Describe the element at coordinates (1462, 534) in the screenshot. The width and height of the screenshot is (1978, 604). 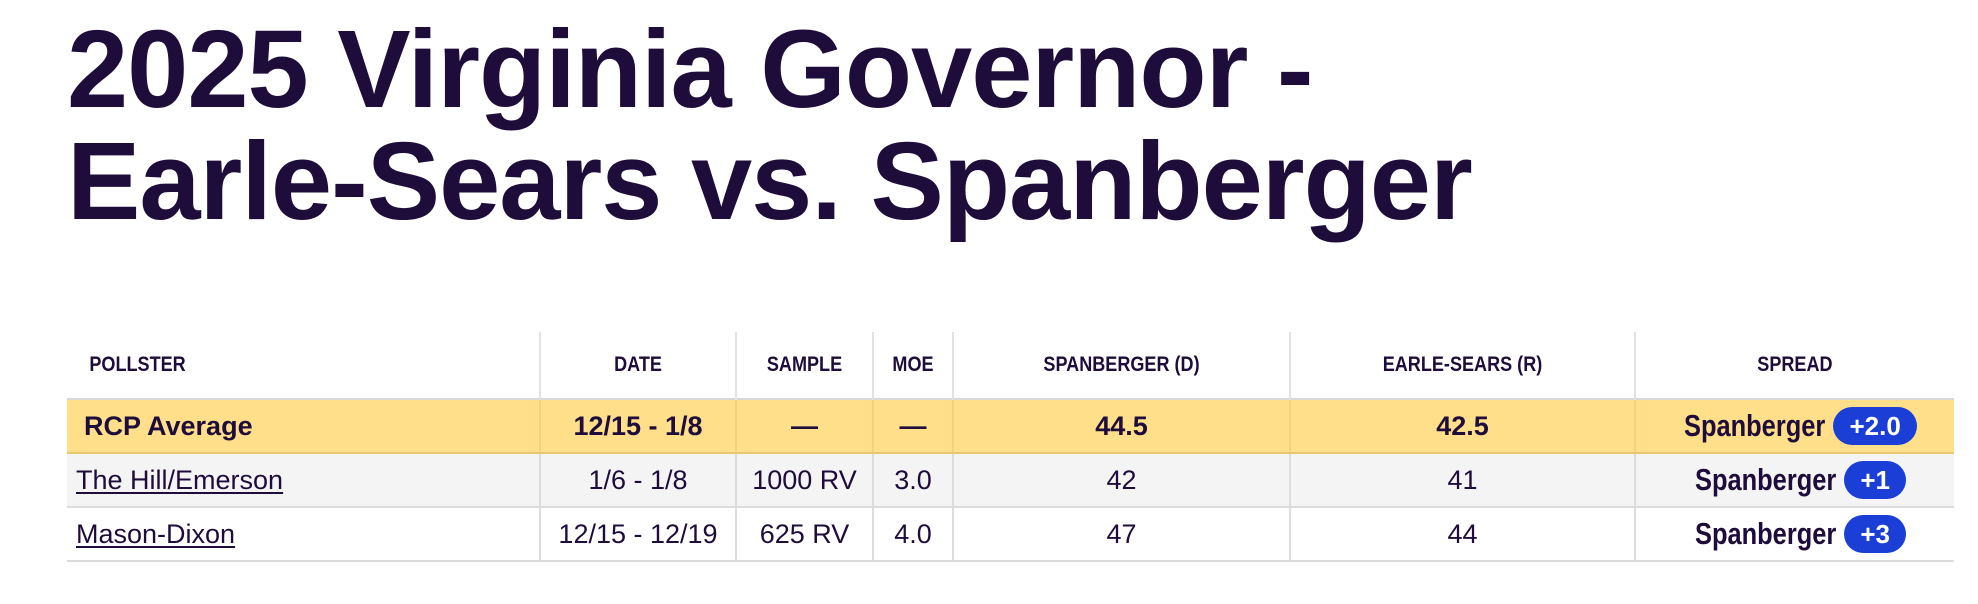
I see `earle-sears-value: 44` at that location.